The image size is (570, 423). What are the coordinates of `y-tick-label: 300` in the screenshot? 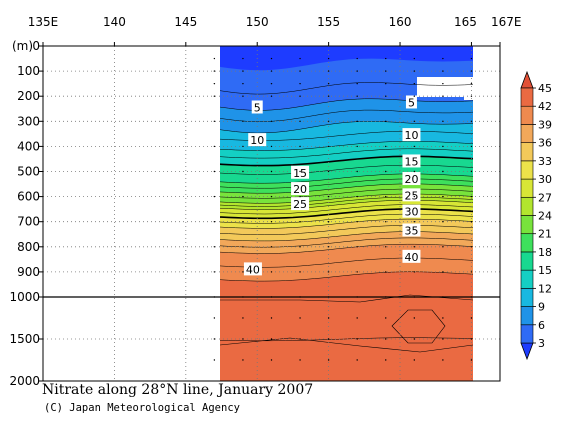 It's located at (28, 121).